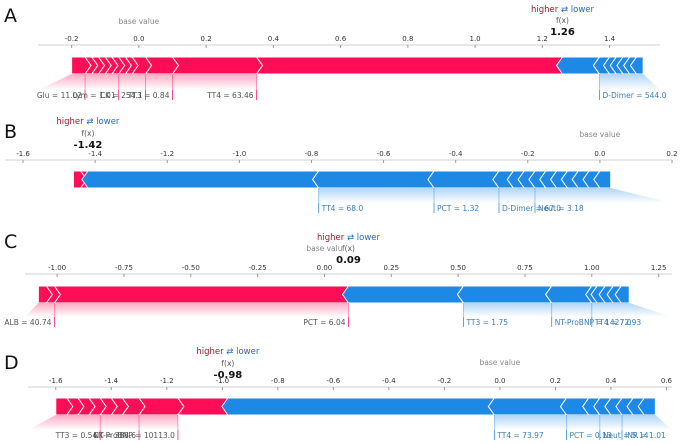 The image size is (685, 443). Describe the element at coordinates (10, 242) in the screenshot. I see `panel-label: C` at that location.